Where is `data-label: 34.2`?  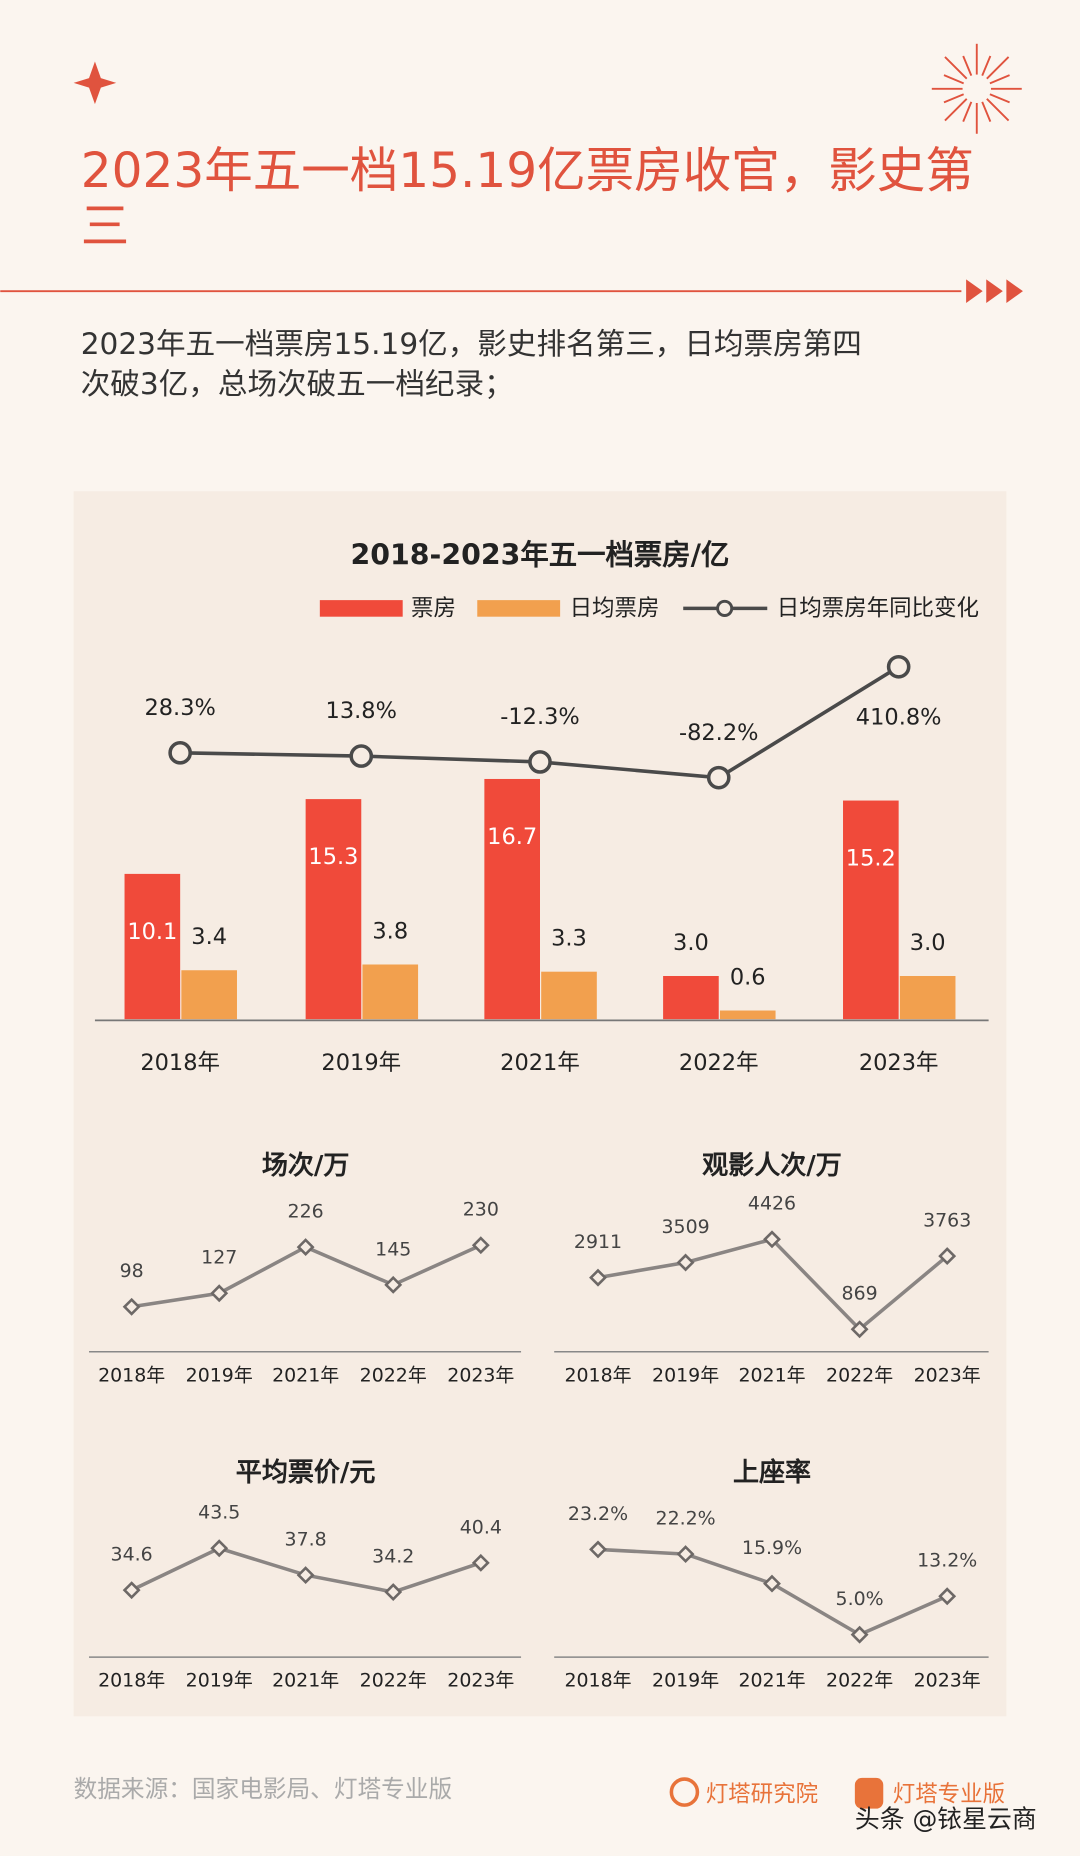
data-label: 34.2 is located at coordinates (393, 1556).